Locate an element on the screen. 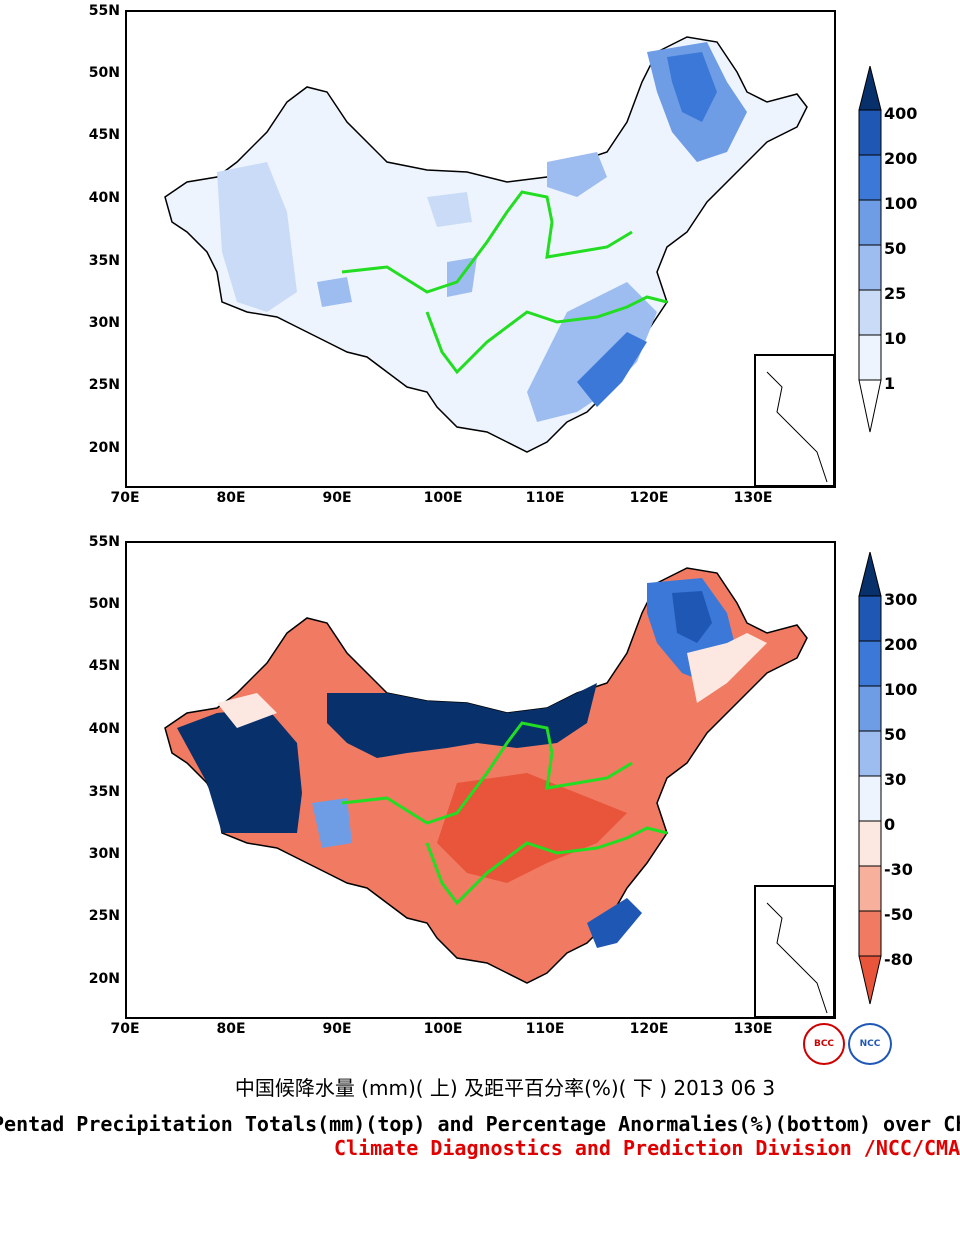 This screenshot has height=1243, width=960. bottom-colorbar-label: 200 is located at coordinates (901, 644).